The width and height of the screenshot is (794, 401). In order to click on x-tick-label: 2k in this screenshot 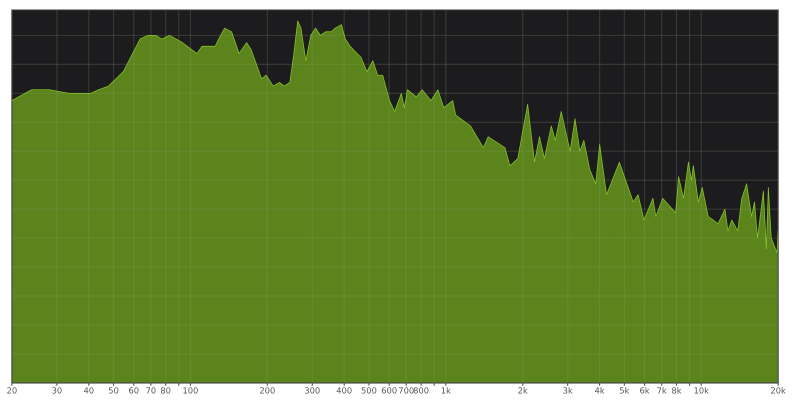, I will do `click(523, 390)`.